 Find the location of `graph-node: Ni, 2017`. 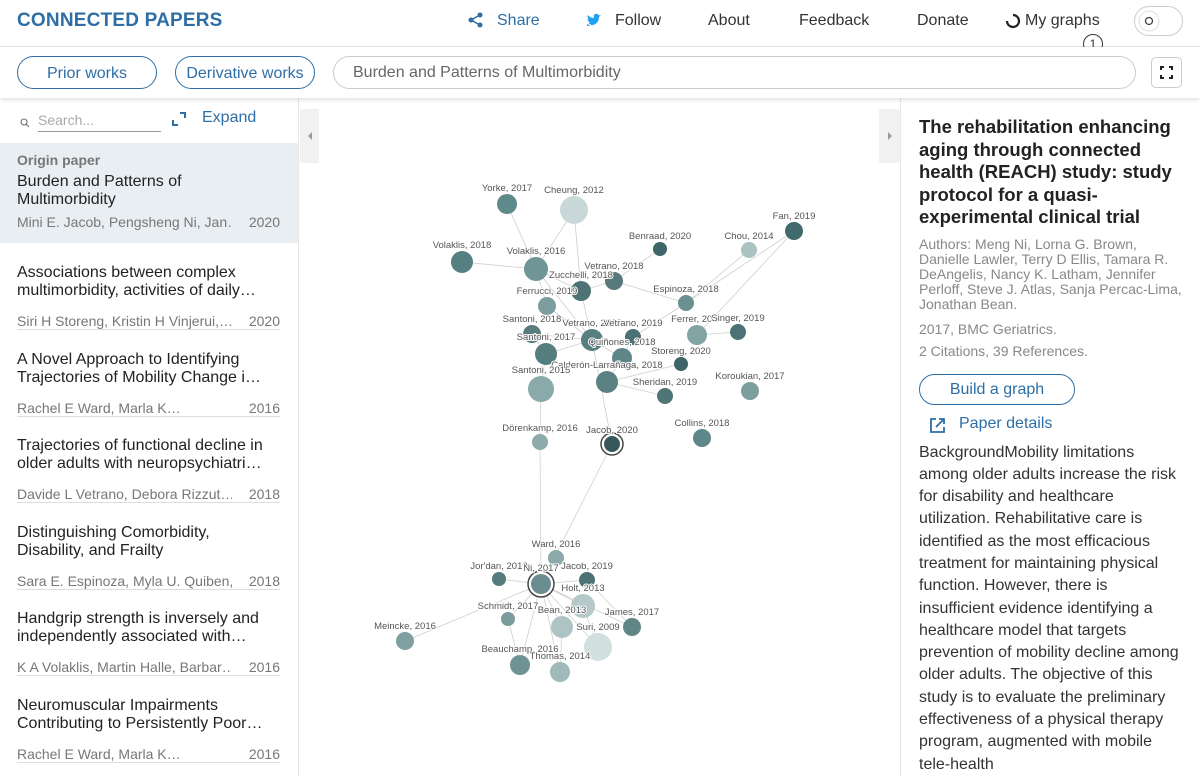

graph-node: Ni, 2017 is located at coordinates (541, 580).